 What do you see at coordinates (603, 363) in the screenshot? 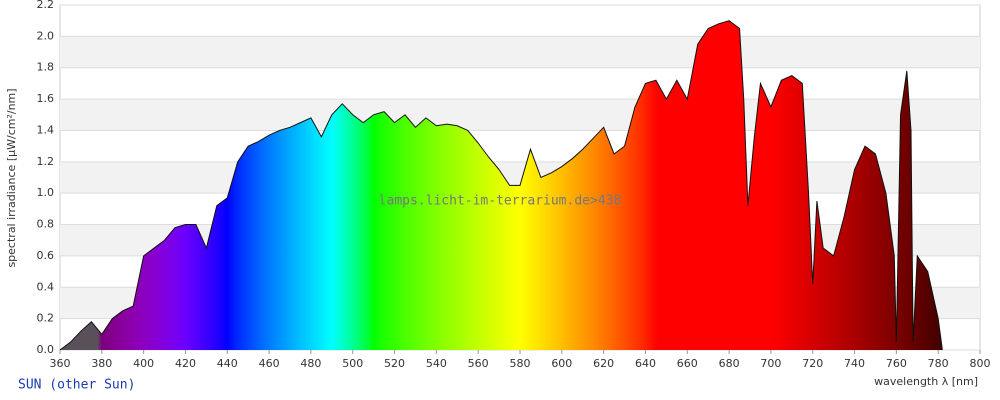
I see `x-tick-label: 620` at bounding box center [603, 363].